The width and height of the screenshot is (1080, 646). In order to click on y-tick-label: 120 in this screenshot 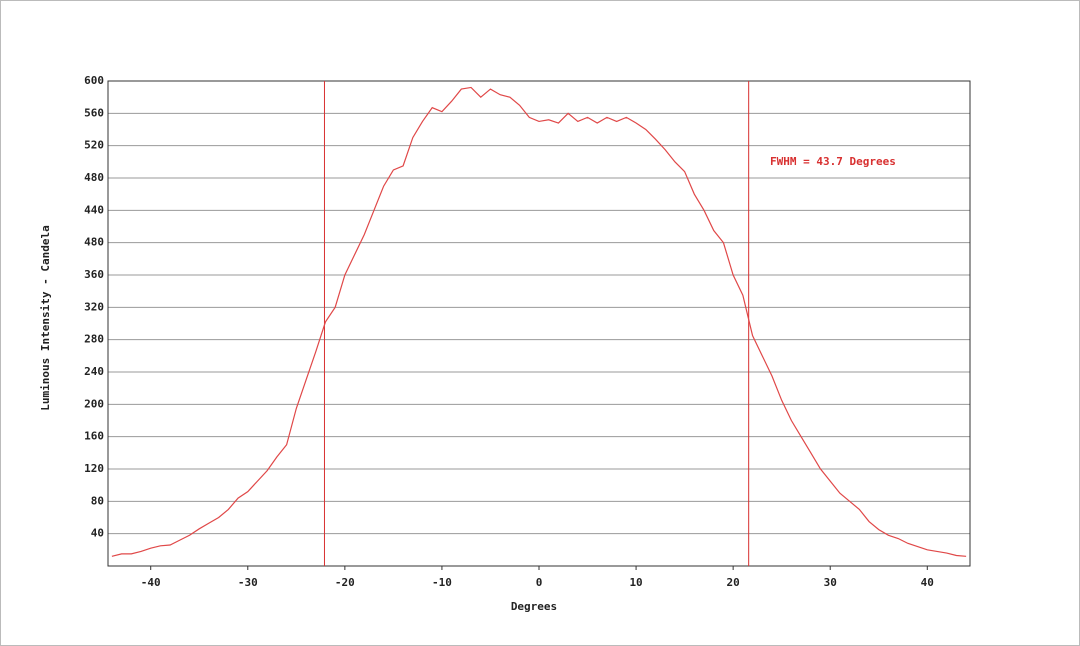, I will do `click(94, 468)`.